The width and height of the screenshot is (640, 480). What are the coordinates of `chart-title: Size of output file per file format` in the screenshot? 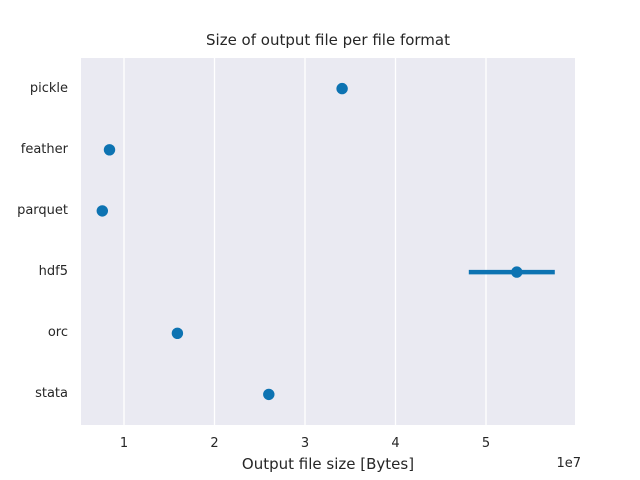 It's located at (328, 40).